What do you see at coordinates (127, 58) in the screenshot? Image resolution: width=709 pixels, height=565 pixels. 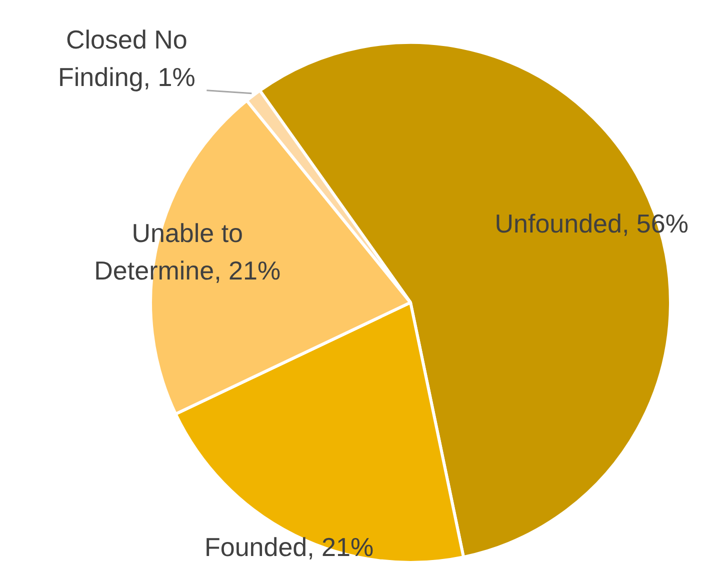 I see `slice-label: Closed No Finding, 1%` at bounding box center [127, 58].